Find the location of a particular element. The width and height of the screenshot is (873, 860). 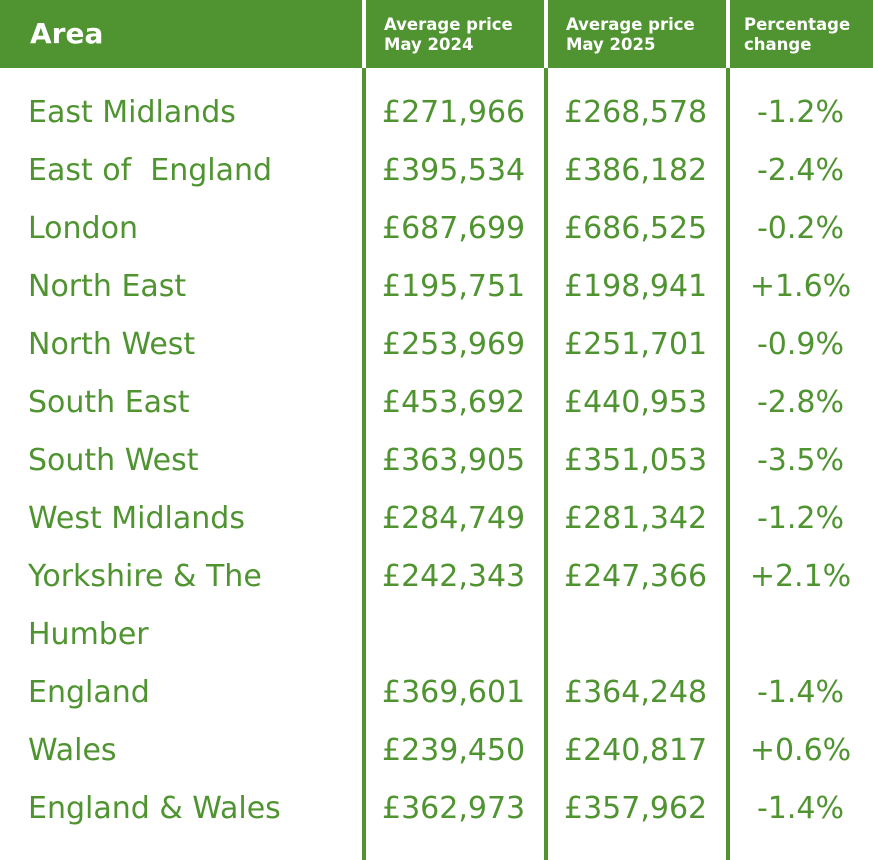

table-row: Wales £239,450 £240,817 +0.6% is located at coordinates (436, 751).